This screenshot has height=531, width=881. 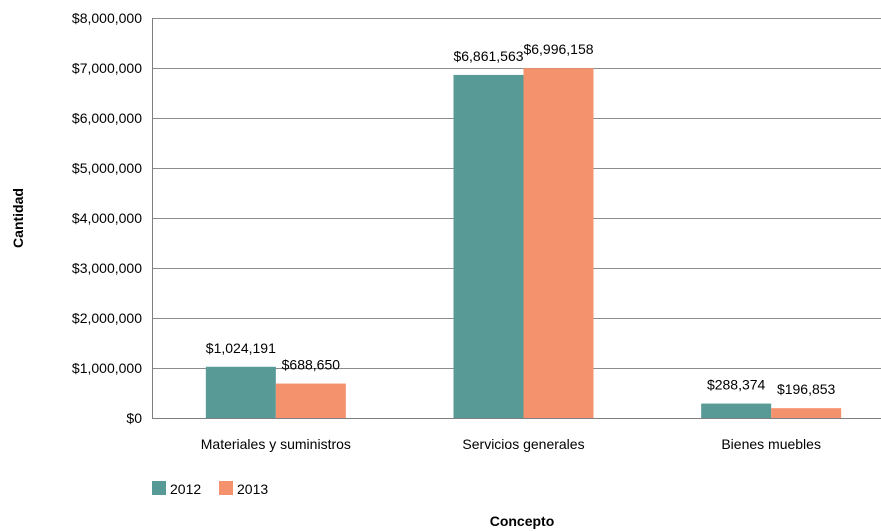 I want to click on y-tick-label: $2,000,000, so click(x=107, y=318).